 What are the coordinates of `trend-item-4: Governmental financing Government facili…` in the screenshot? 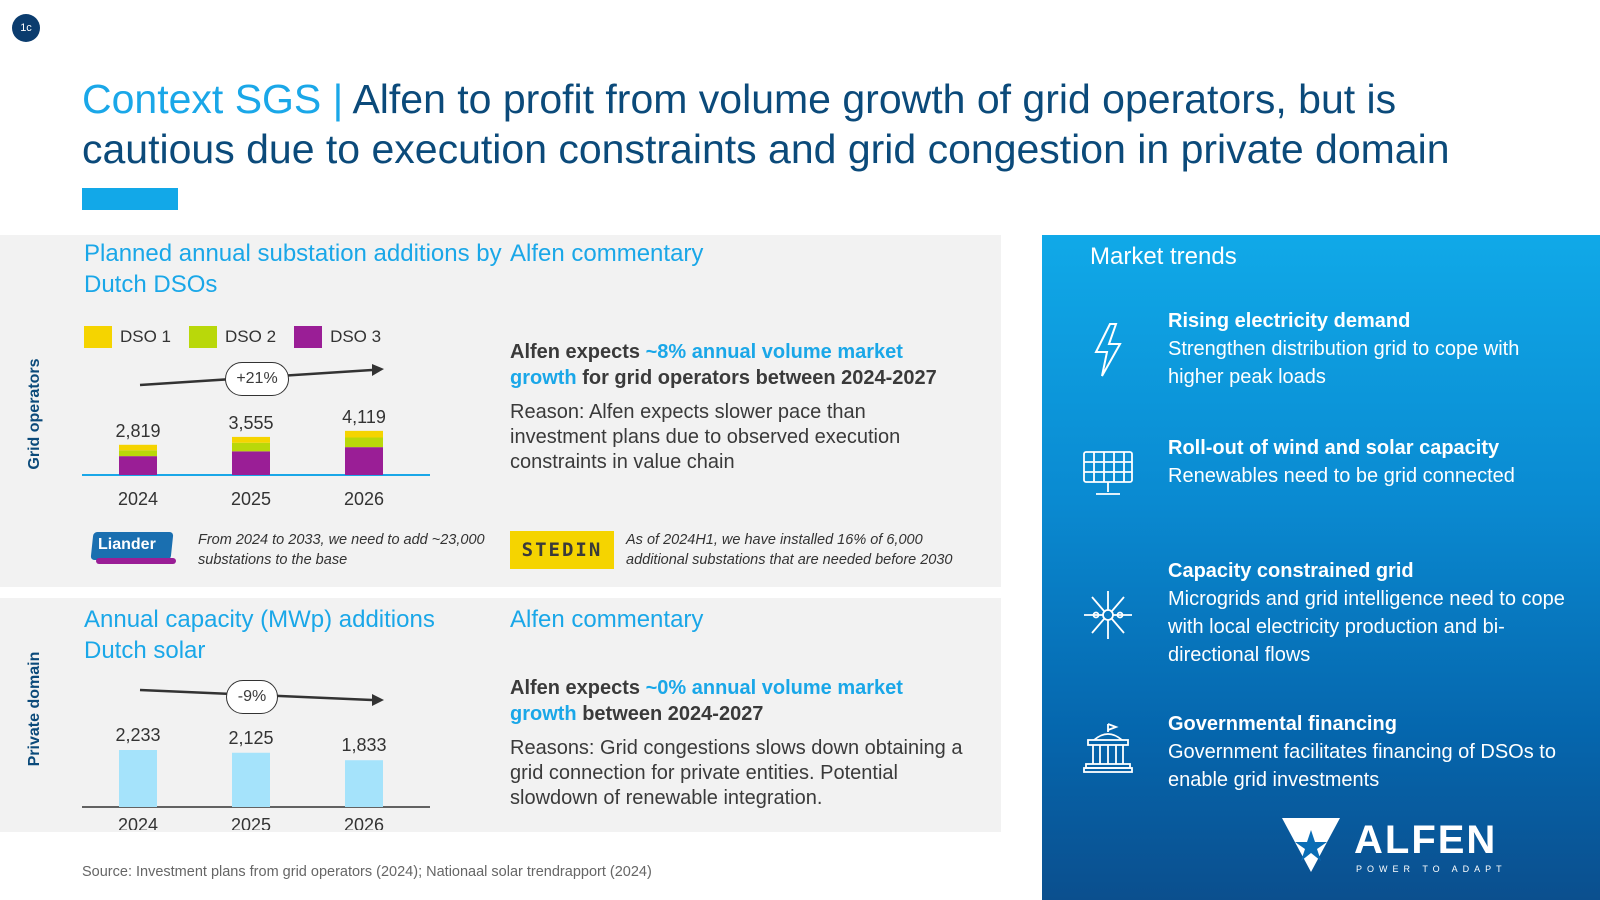 It's located at (1368, 752).